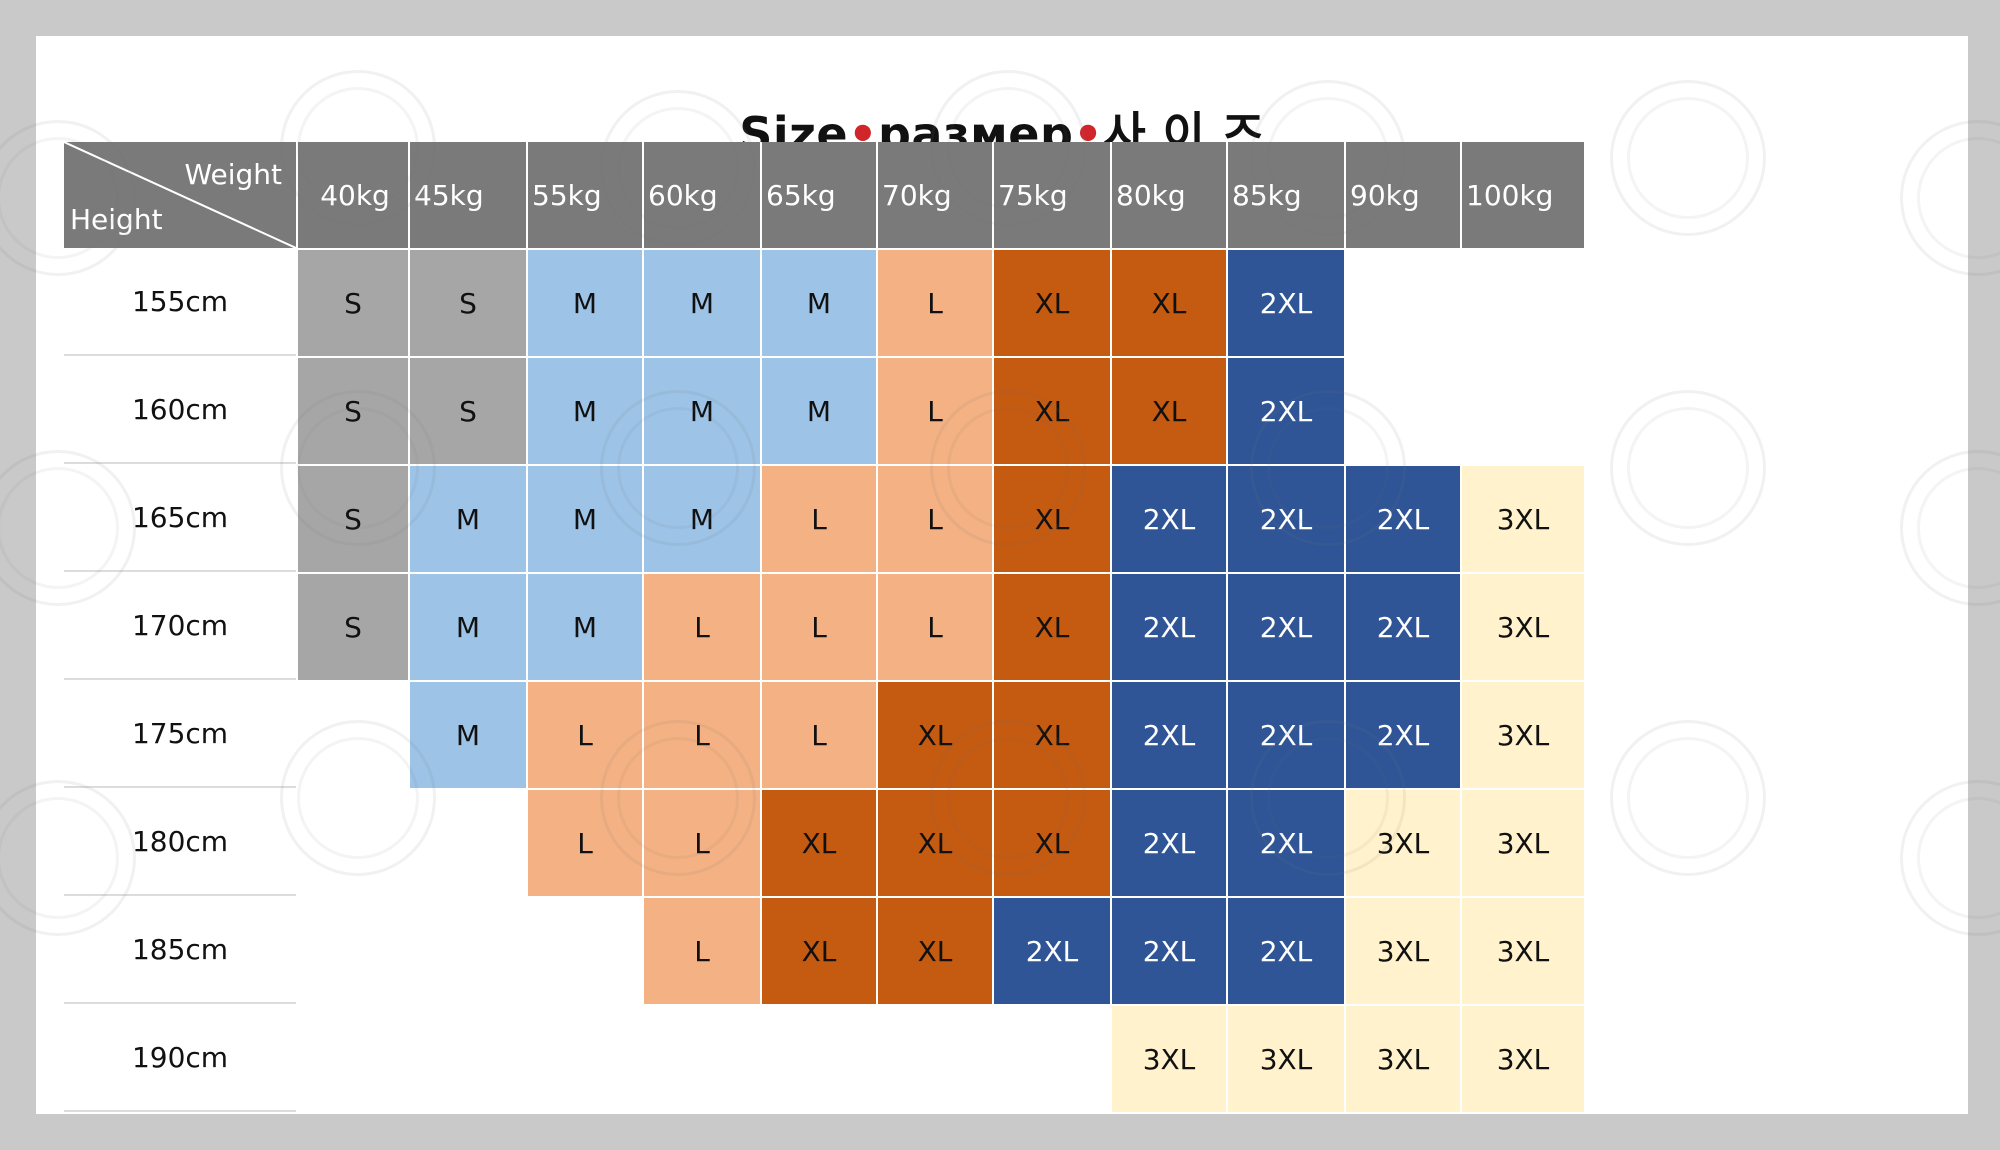  I want to click on corner-header-cell: Weight Height, so click(180, 195).